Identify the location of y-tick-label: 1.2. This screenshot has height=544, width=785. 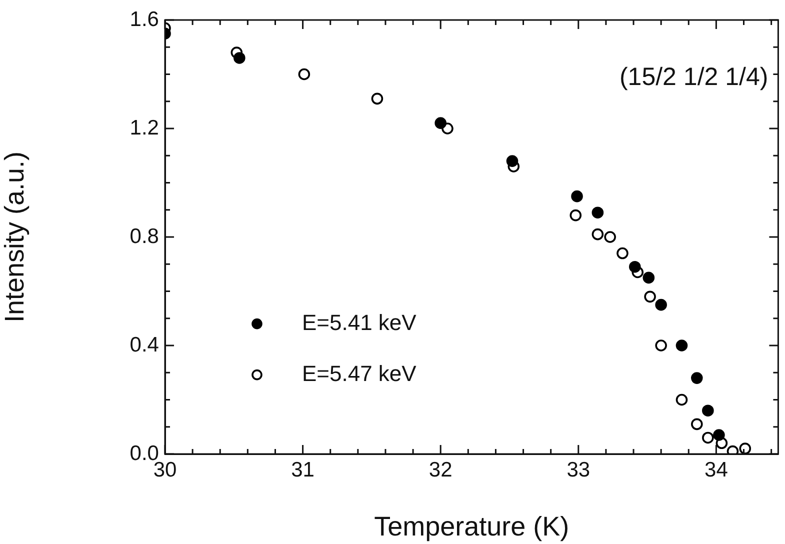
(144, 128).